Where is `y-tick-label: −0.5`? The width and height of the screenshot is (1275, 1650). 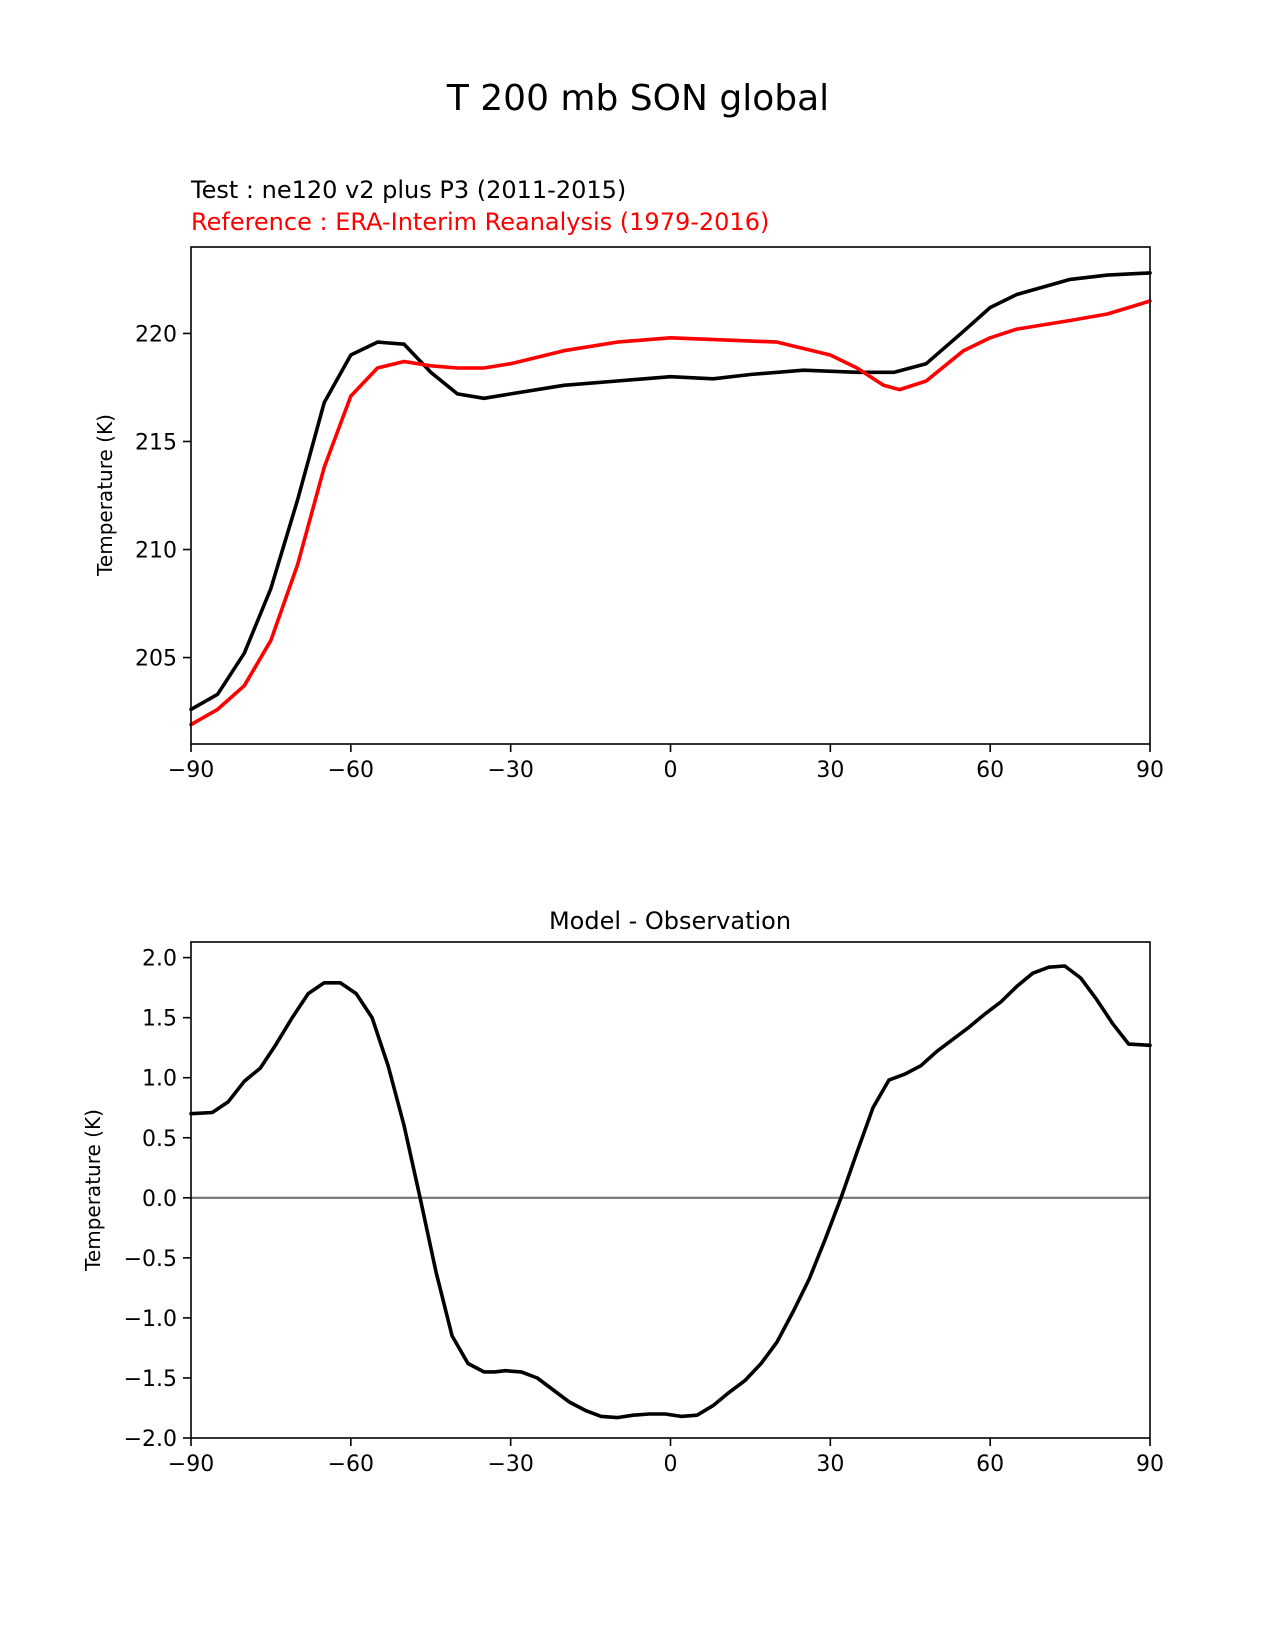
y-tick-label: −0.5 is located at coordinates (150, 1259).